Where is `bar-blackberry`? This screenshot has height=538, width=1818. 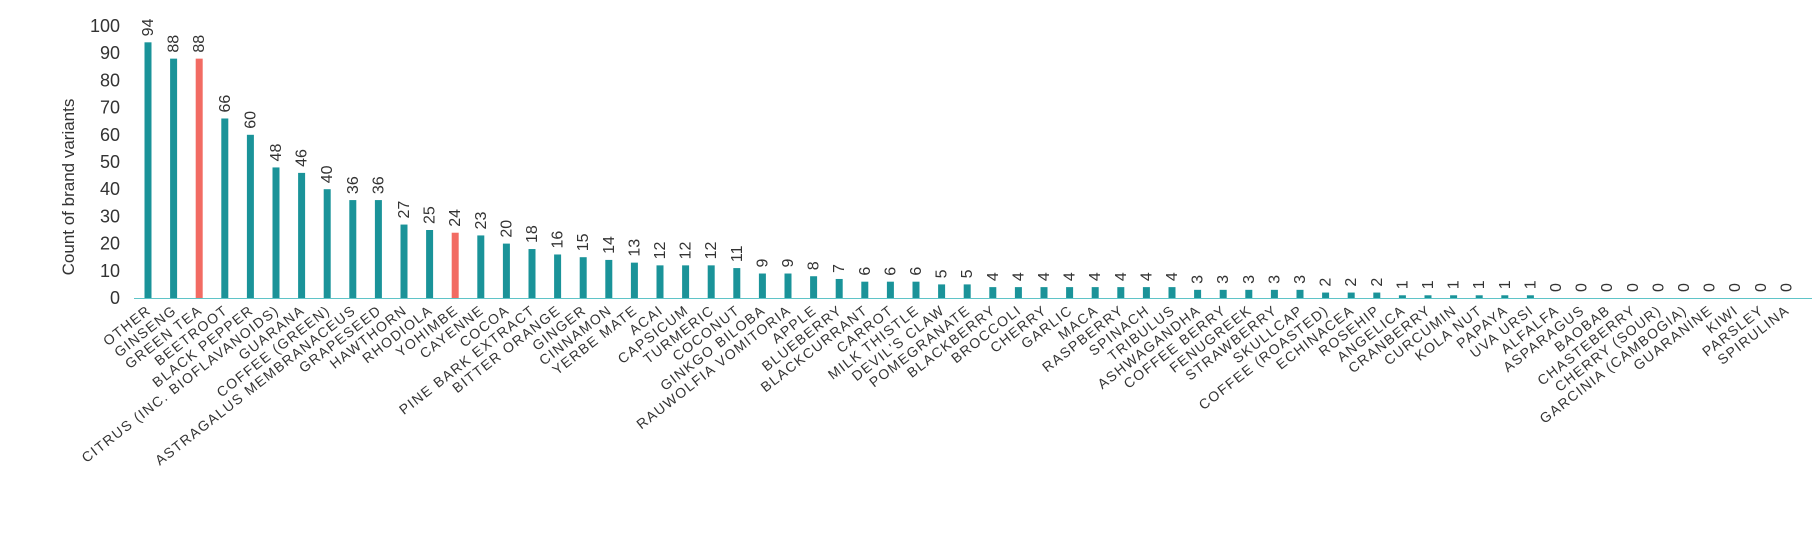 bar-blackberry is located at coordinates (993, 292).